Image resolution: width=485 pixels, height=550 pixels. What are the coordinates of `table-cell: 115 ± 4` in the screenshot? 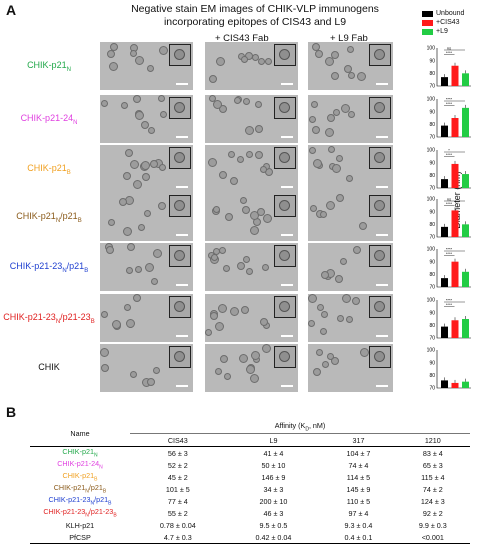 It's located at (433, 477).